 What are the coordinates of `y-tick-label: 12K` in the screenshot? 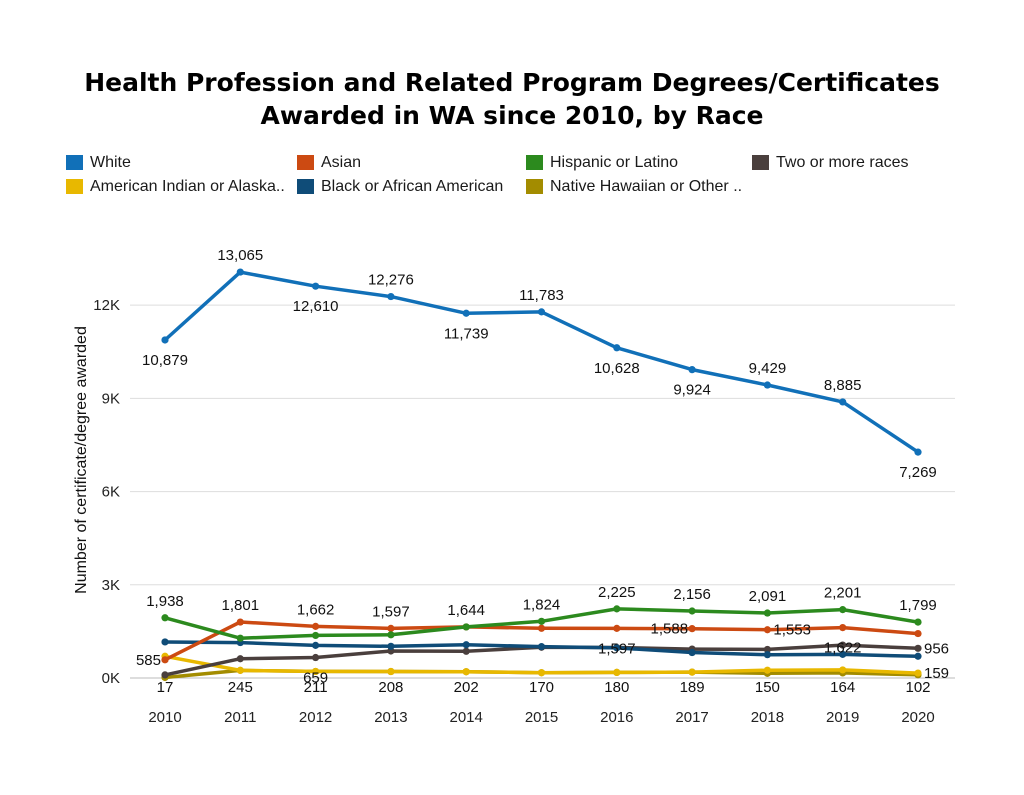 It's located at (106, 305).